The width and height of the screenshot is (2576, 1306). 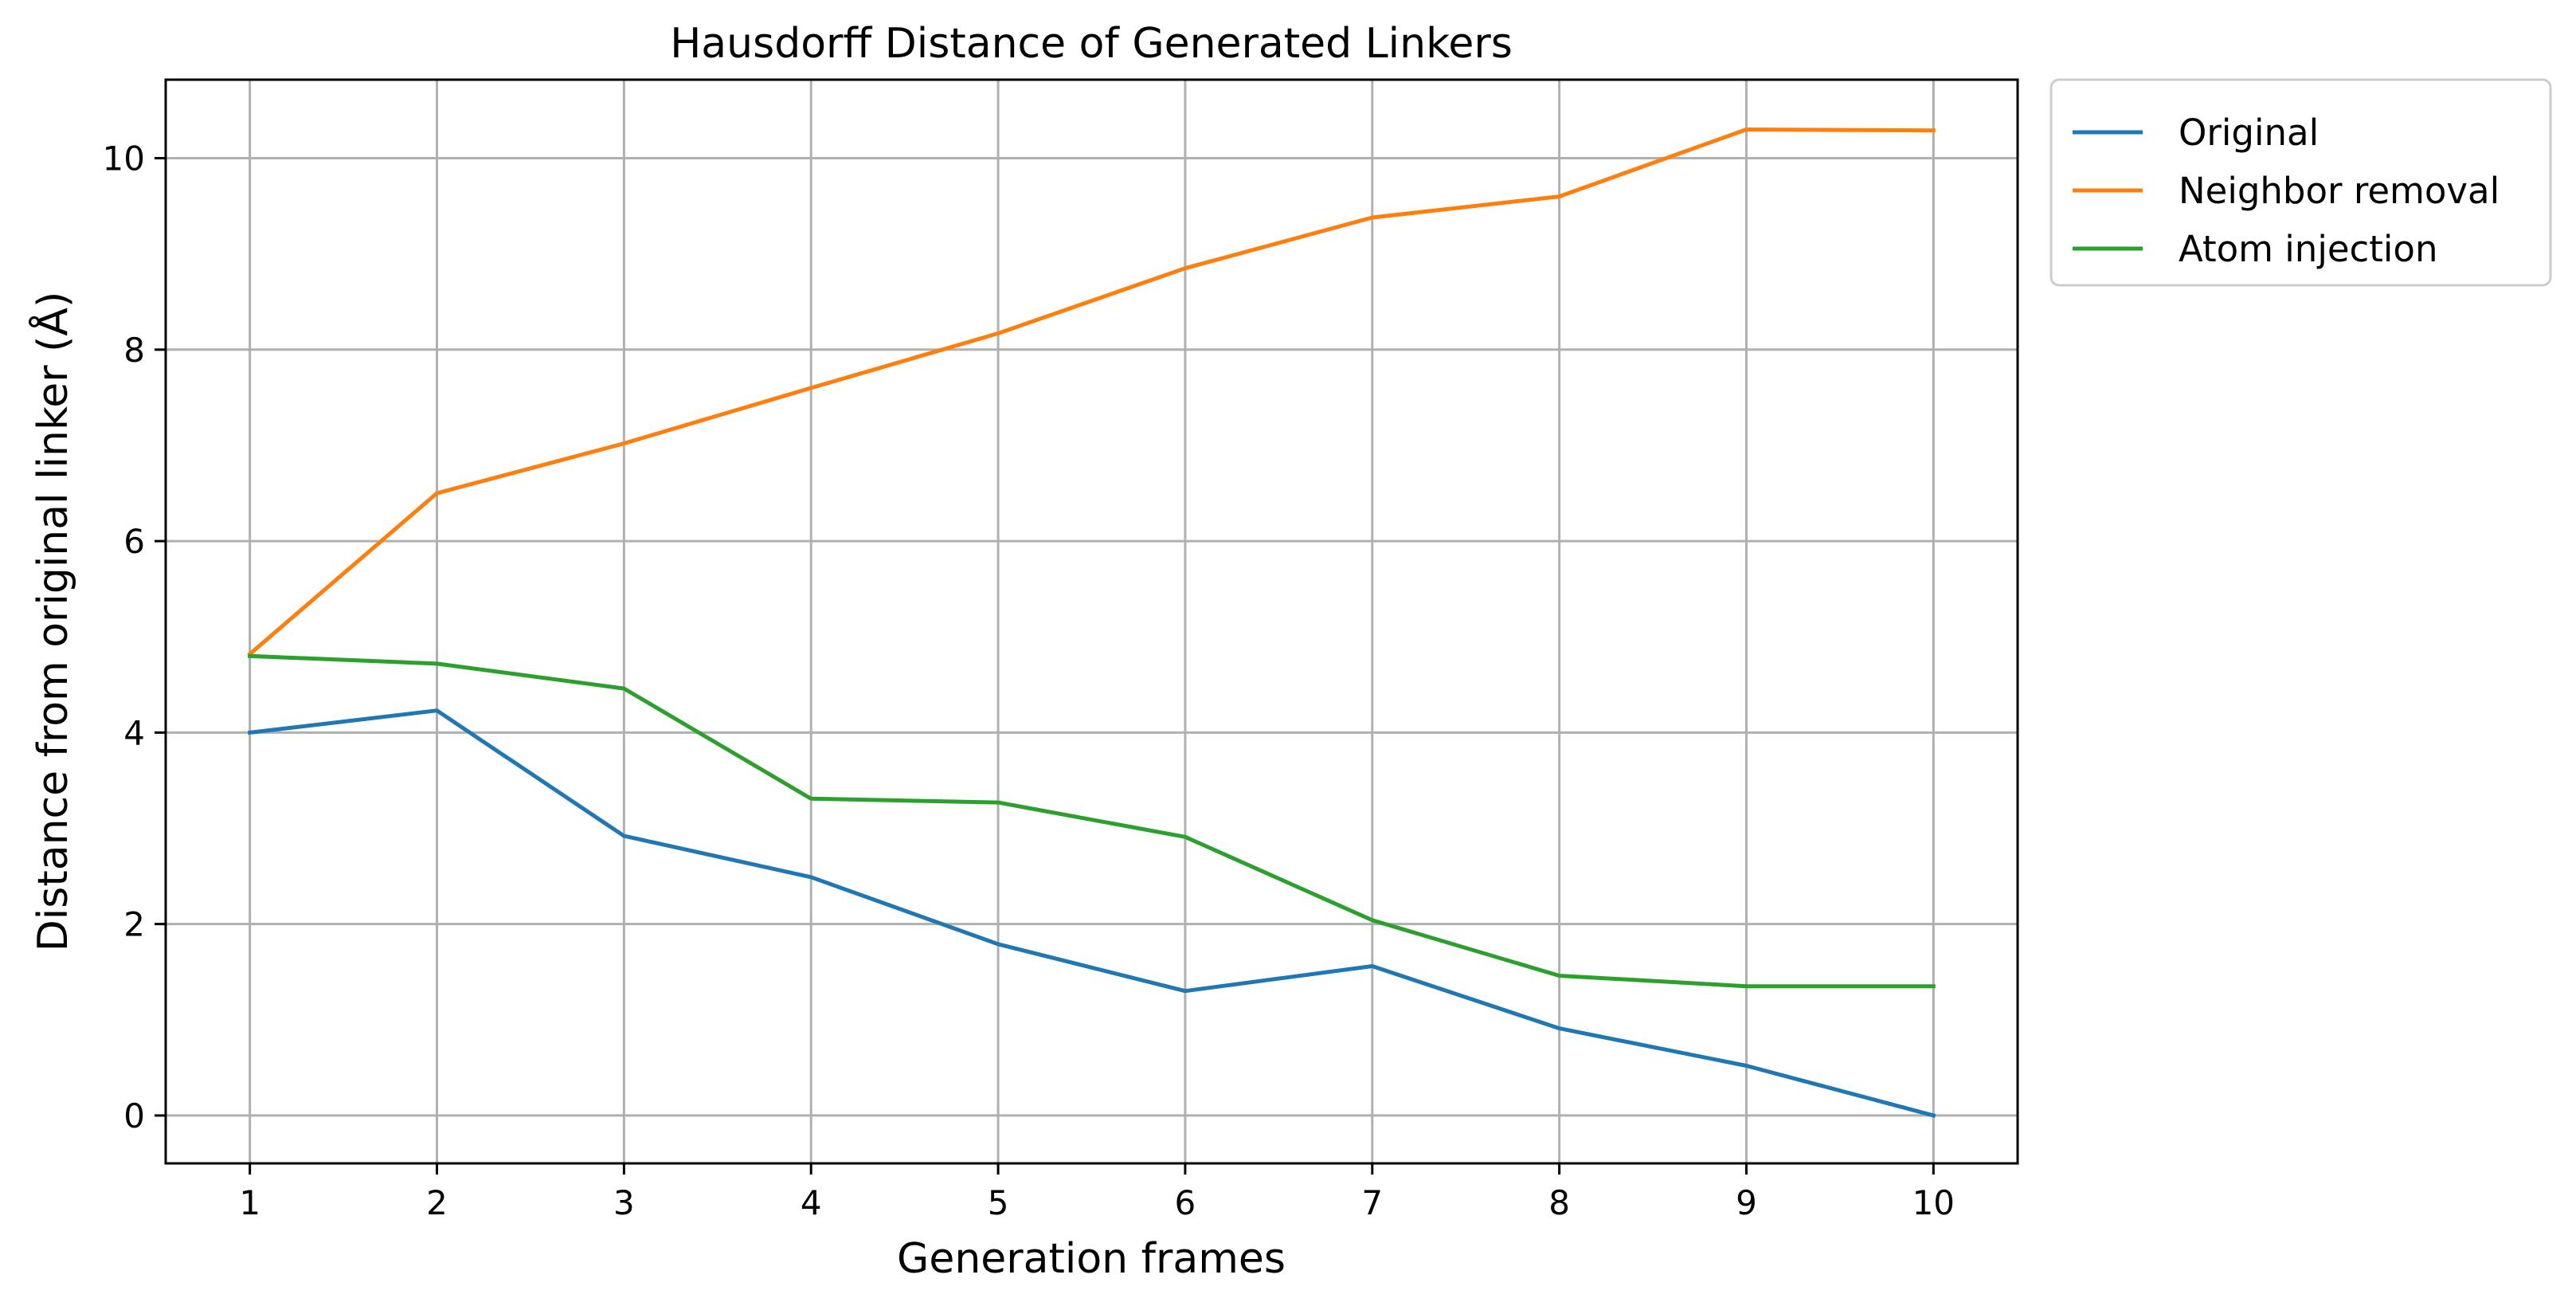 What do you see at coordinates (2249, 133) in the screenshot?
I see `legend-label-original: Original` at bounding box center [2249, 133].